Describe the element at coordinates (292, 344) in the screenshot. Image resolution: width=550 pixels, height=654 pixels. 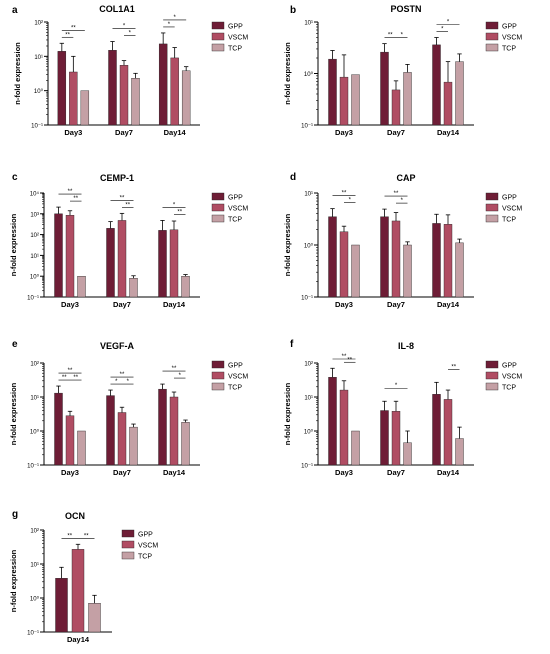
I see `panel-letter: f` at that location.